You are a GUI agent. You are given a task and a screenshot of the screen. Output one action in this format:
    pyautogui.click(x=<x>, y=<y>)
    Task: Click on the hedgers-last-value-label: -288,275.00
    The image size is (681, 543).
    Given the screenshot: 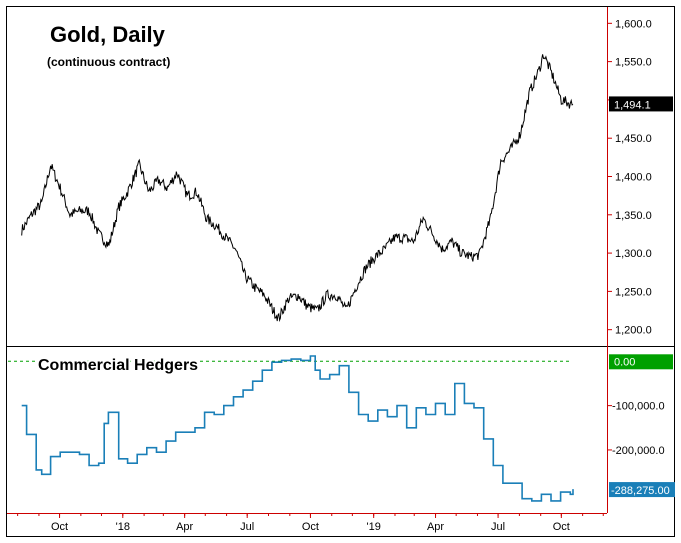 What is the action you would take?
    pyautogui.click(x=640, y=491)
    